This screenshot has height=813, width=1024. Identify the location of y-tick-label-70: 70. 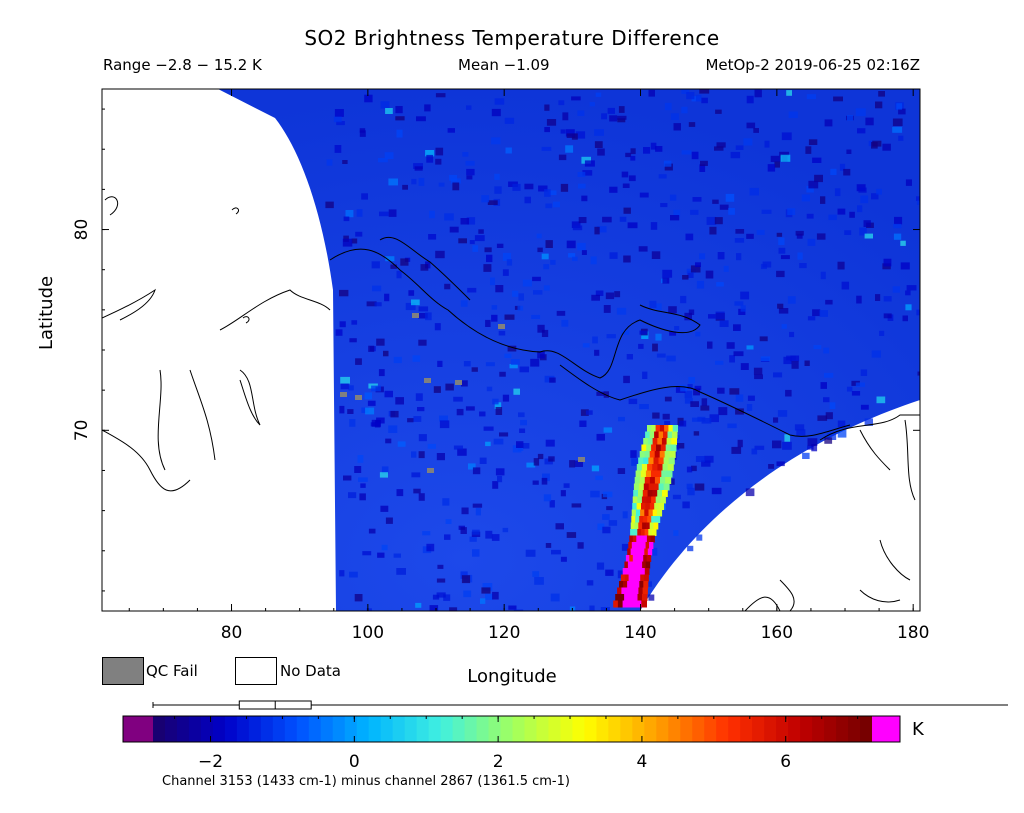
(82, 430).